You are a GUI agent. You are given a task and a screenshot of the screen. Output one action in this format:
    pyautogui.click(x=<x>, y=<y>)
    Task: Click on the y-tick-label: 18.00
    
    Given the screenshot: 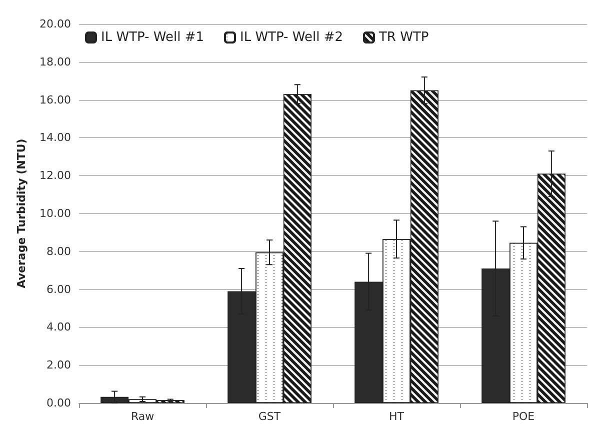 What is the action you would take?
    pyautogui.click(x=55, y=61)
    